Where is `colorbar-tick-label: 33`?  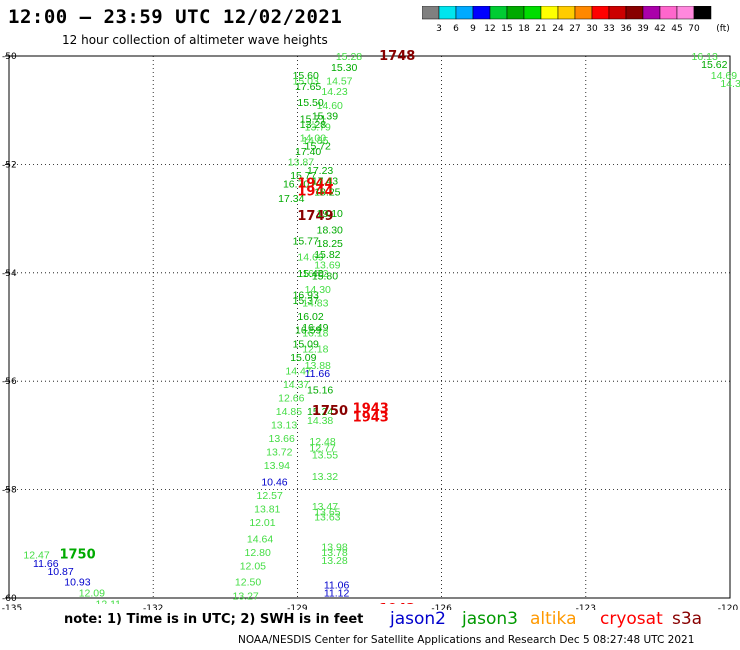
colorbar-tick-label: 33 is located at coordinates (608, 29).